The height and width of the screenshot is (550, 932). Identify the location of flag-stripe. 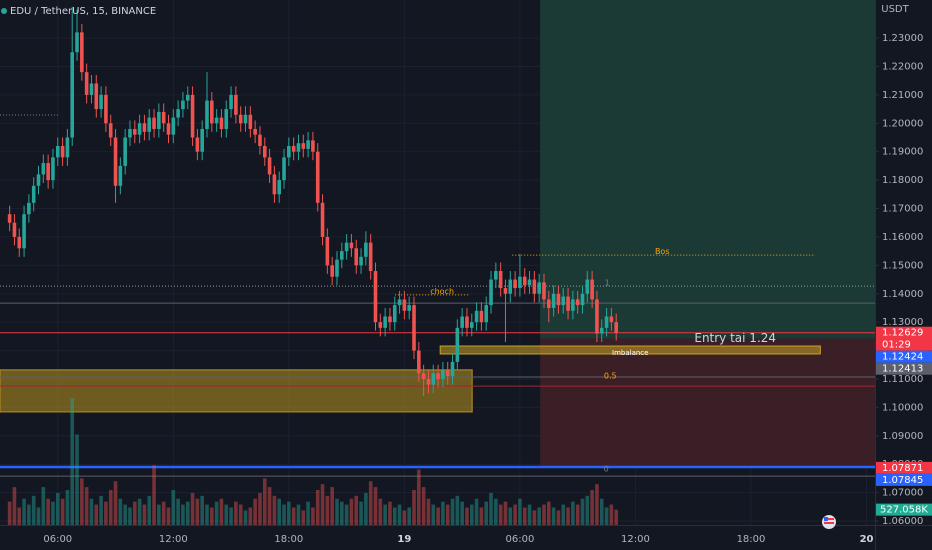
(829, 519).